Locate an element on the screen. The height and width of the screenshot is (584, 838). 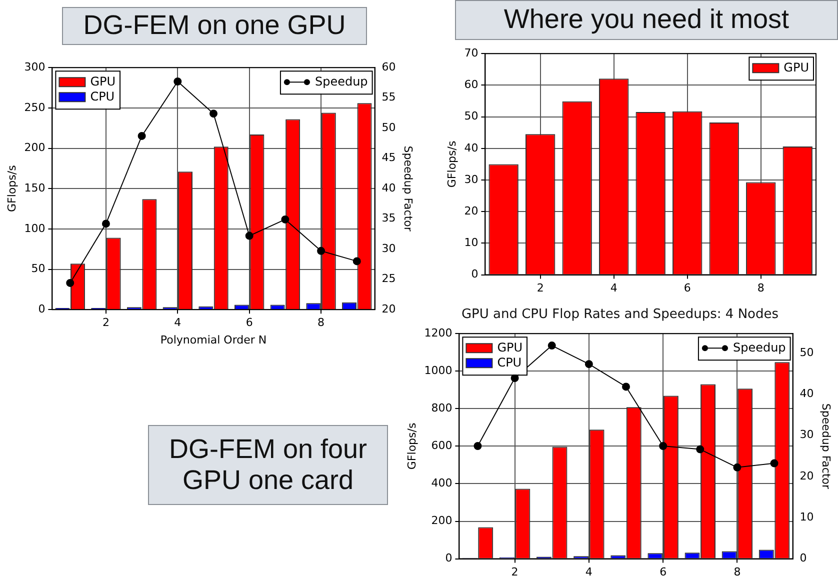
y2-tick-label: 60 is located at coordinates (389, 67).